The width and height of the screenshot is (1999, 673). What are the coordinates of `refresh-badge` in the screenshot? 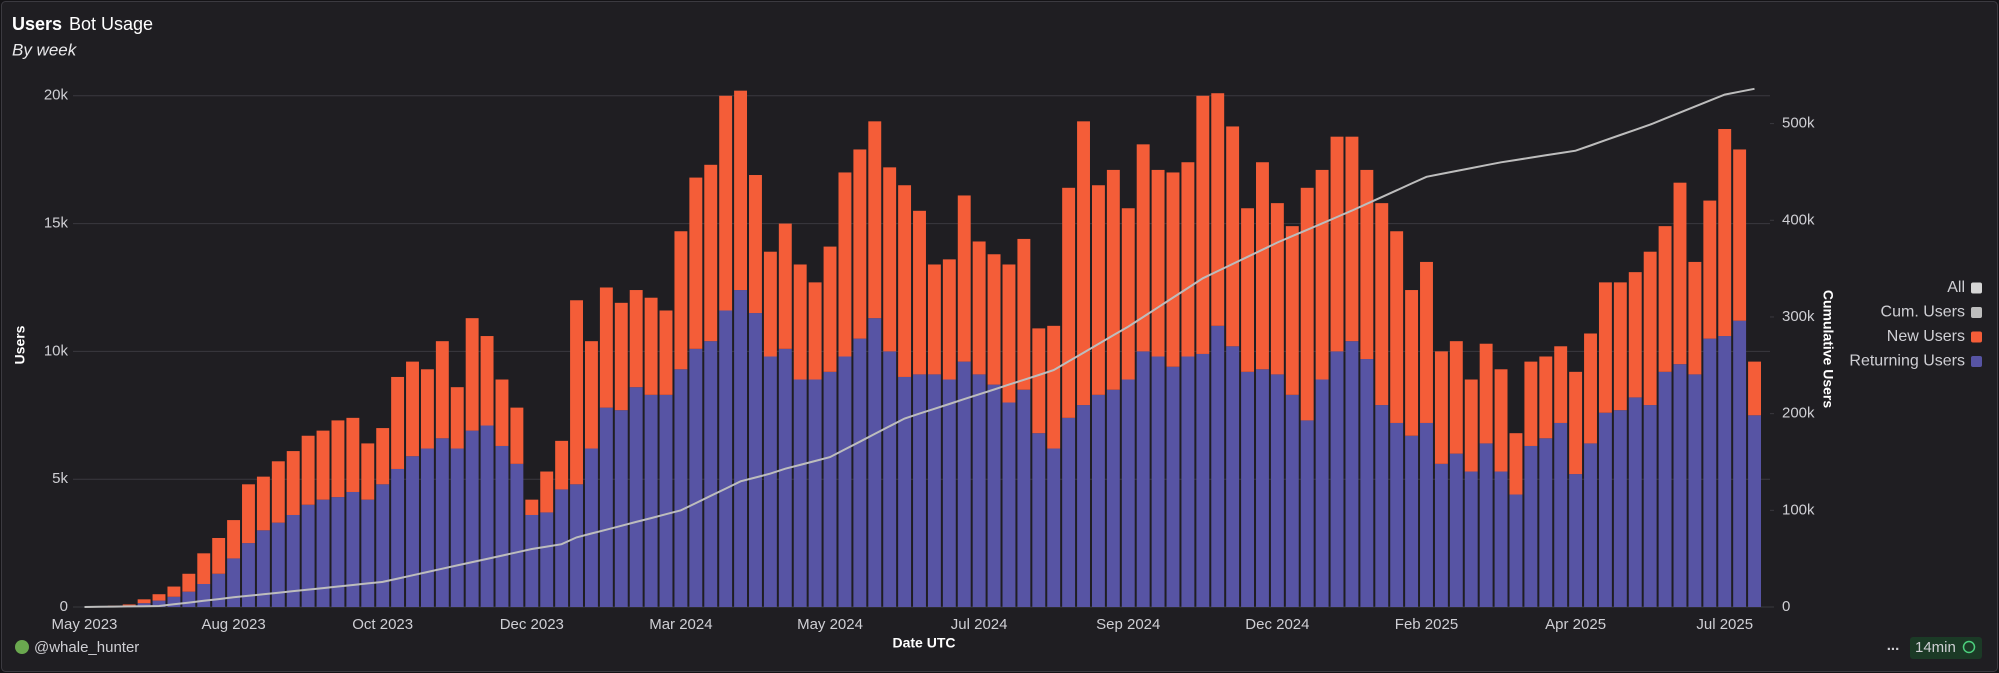 It's located at (1946, 648).